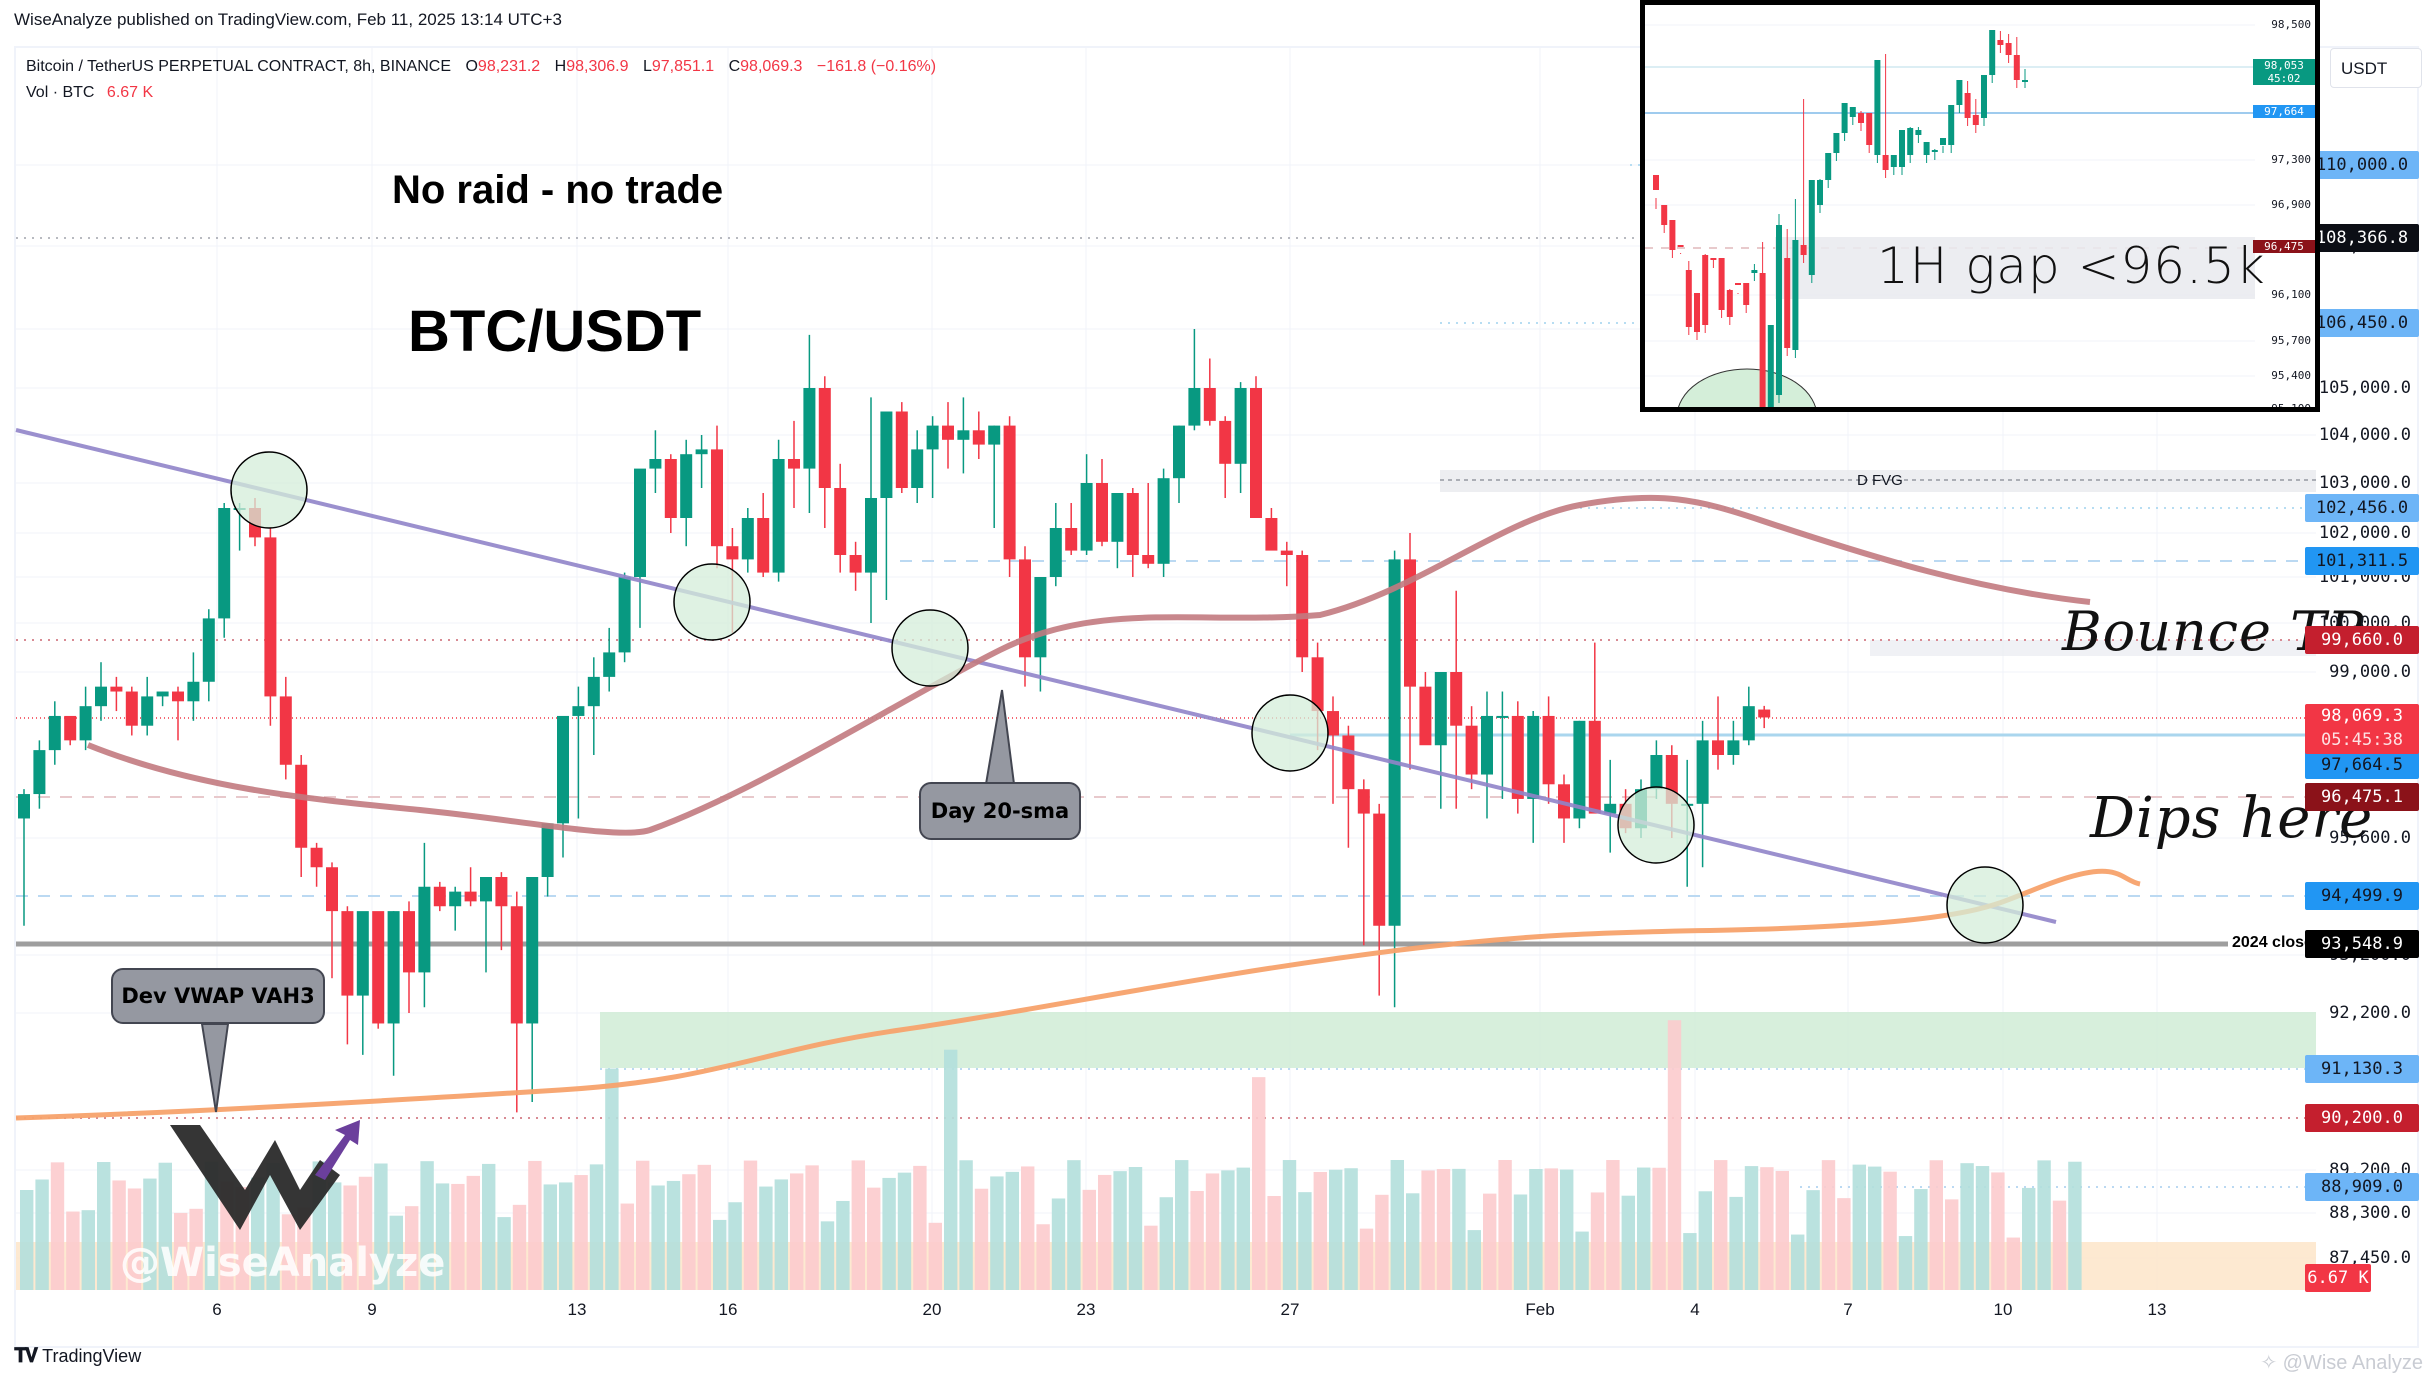  What do you see at coordinates (2362, 944) in the screenshot?
I see `price-level-tag: 93,548.9` at bounding box center [2362, 944].